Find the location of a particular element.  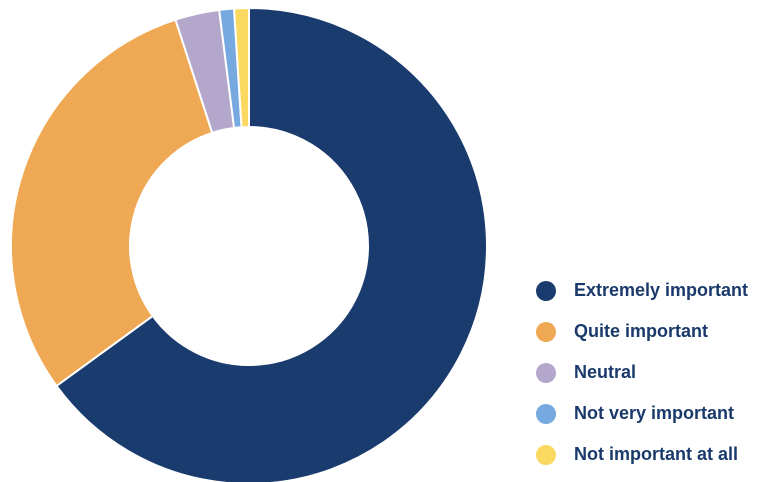

legend-item: Extremely important is located at coordinates (642, 290).